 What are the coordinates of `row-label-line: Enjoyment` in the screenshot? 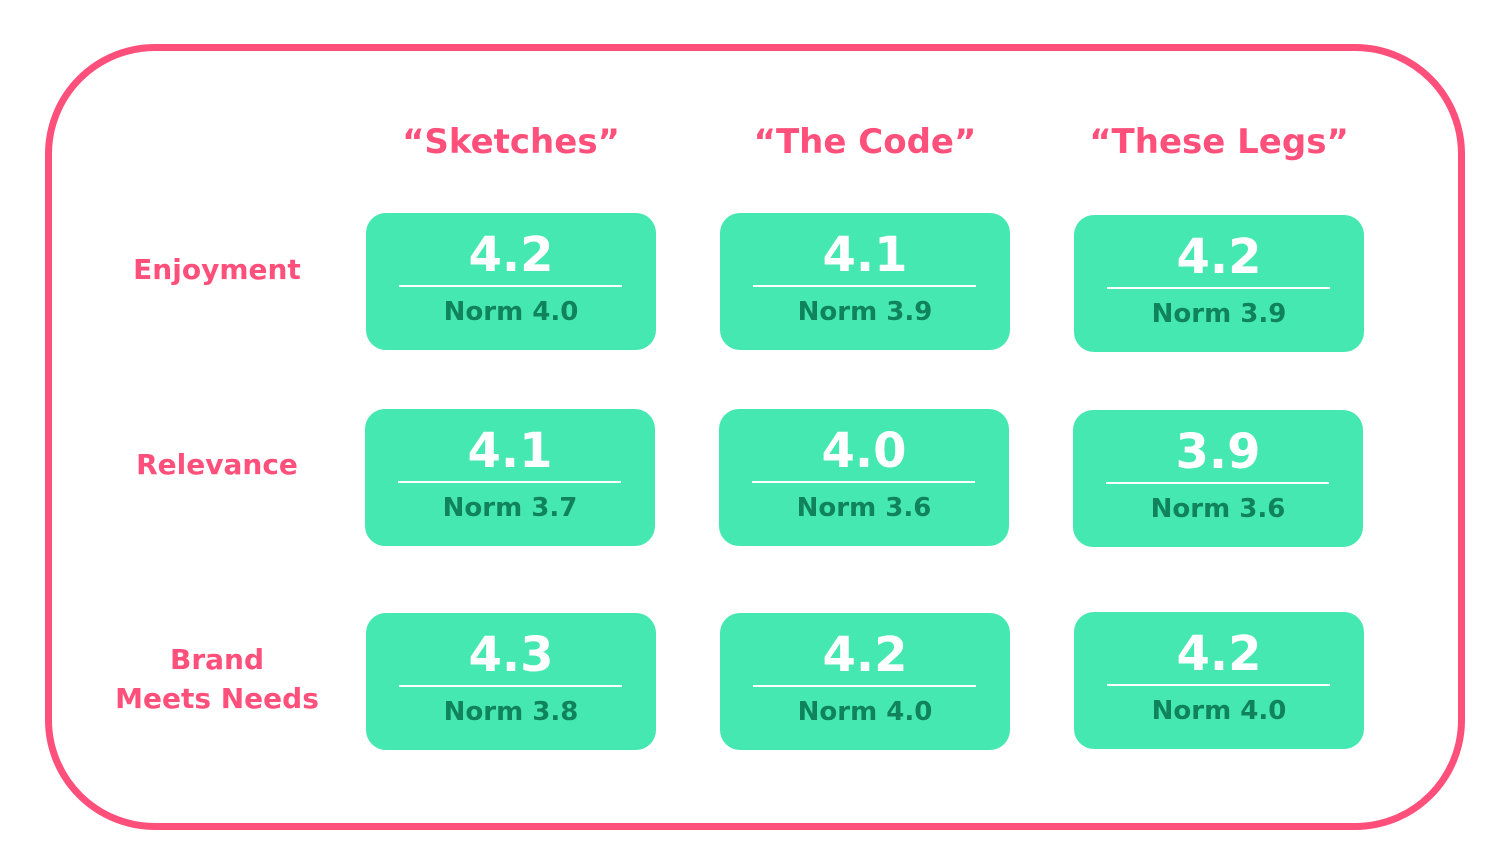 It's located at (217, 269).